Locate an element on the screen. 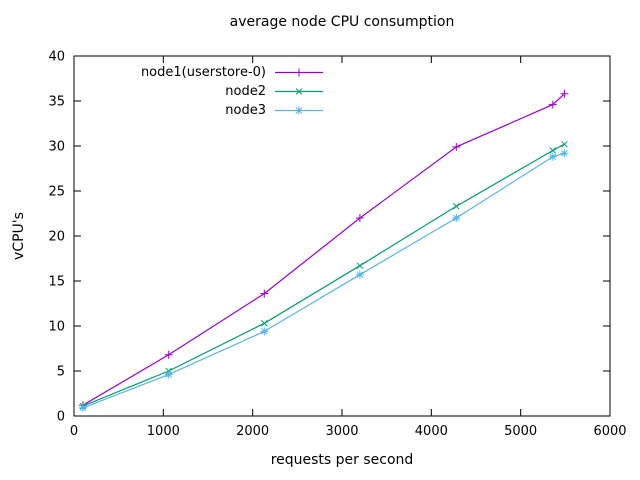 This screenshot has width=640, height=480. x-axis-label: requests per second is located at coordinates (342, 460).